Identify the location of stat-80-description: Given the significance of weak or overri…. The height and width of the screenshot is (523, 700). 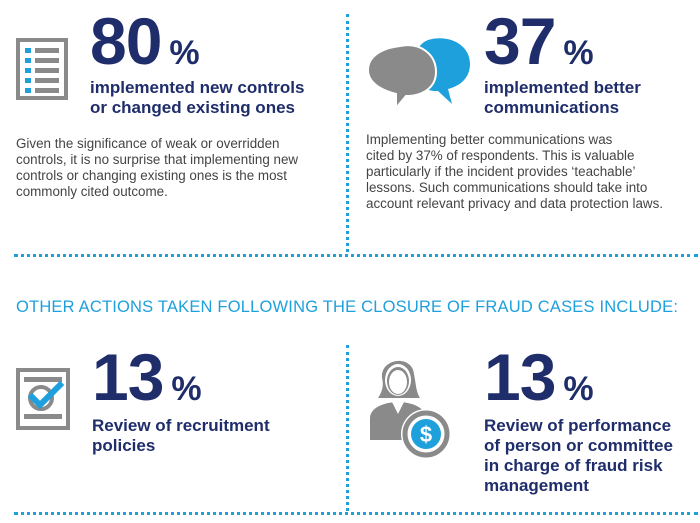
(178, 168).